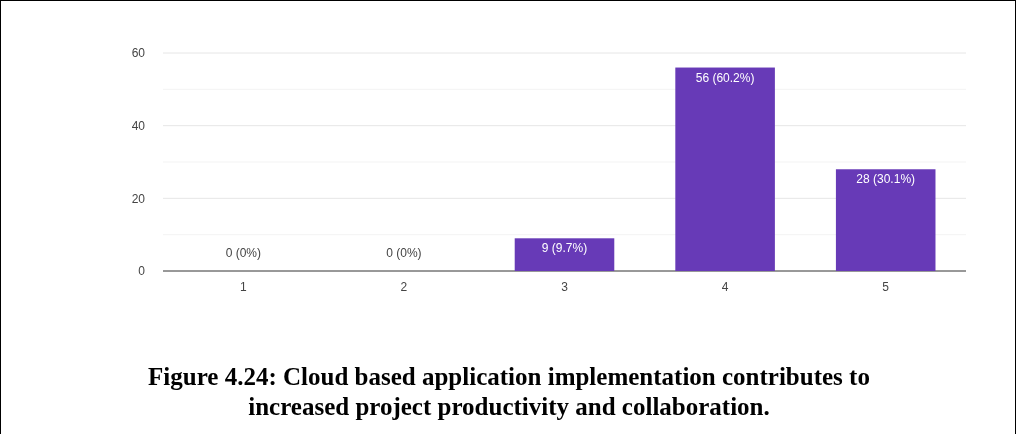  I want to click on data-label: 28 (30.1%), so click(886, 179).